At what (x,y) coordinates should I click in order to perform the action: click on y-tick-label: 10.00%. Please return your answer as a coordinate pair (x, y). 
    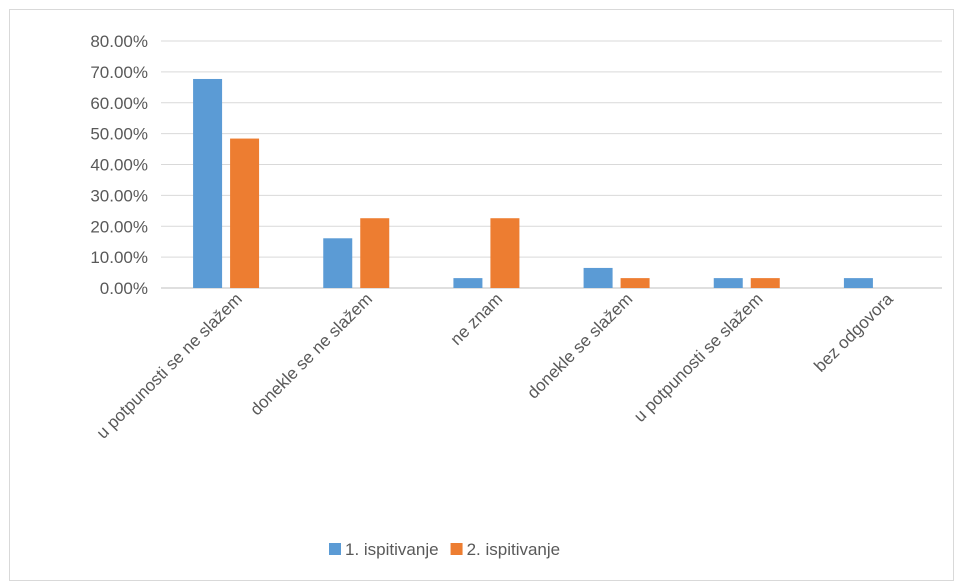
    Looking at the image, I should click on (119, 257).